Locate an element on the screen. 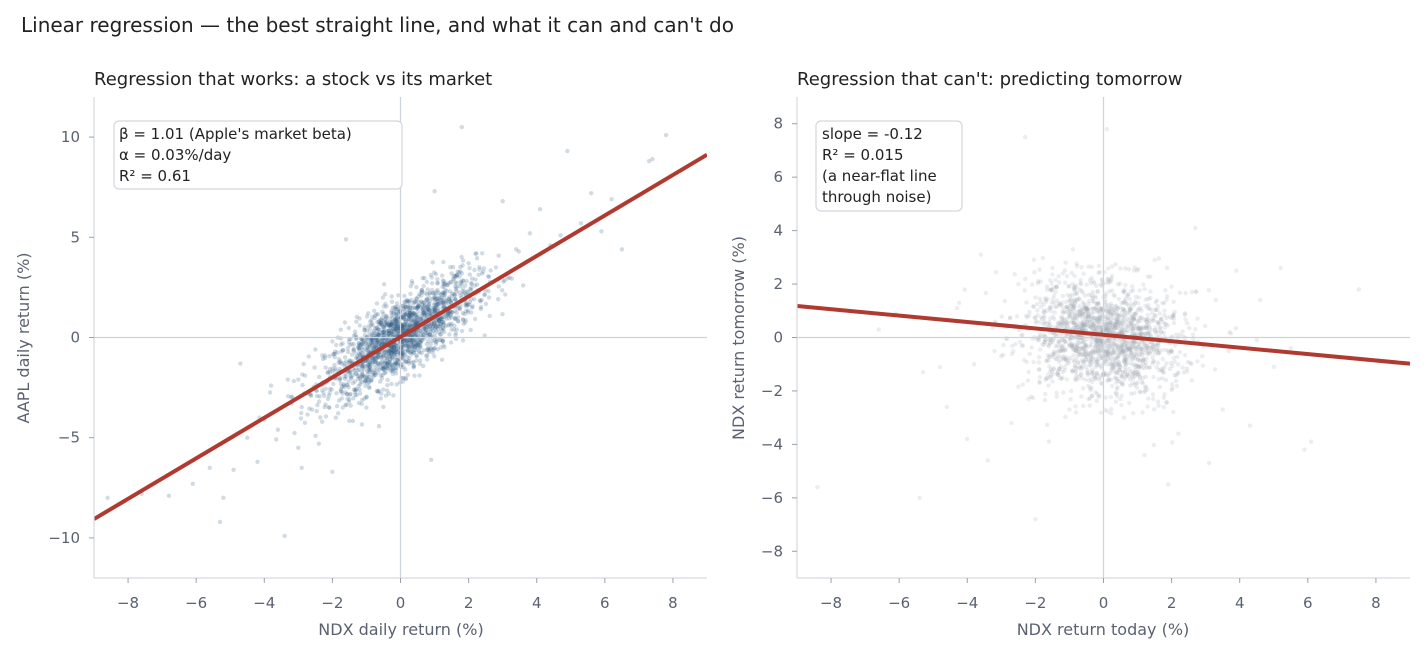 Image resolution: width=1424 pixels, height=654 pixels. y-tick-label: −5 is located at coordinates (69, 438).